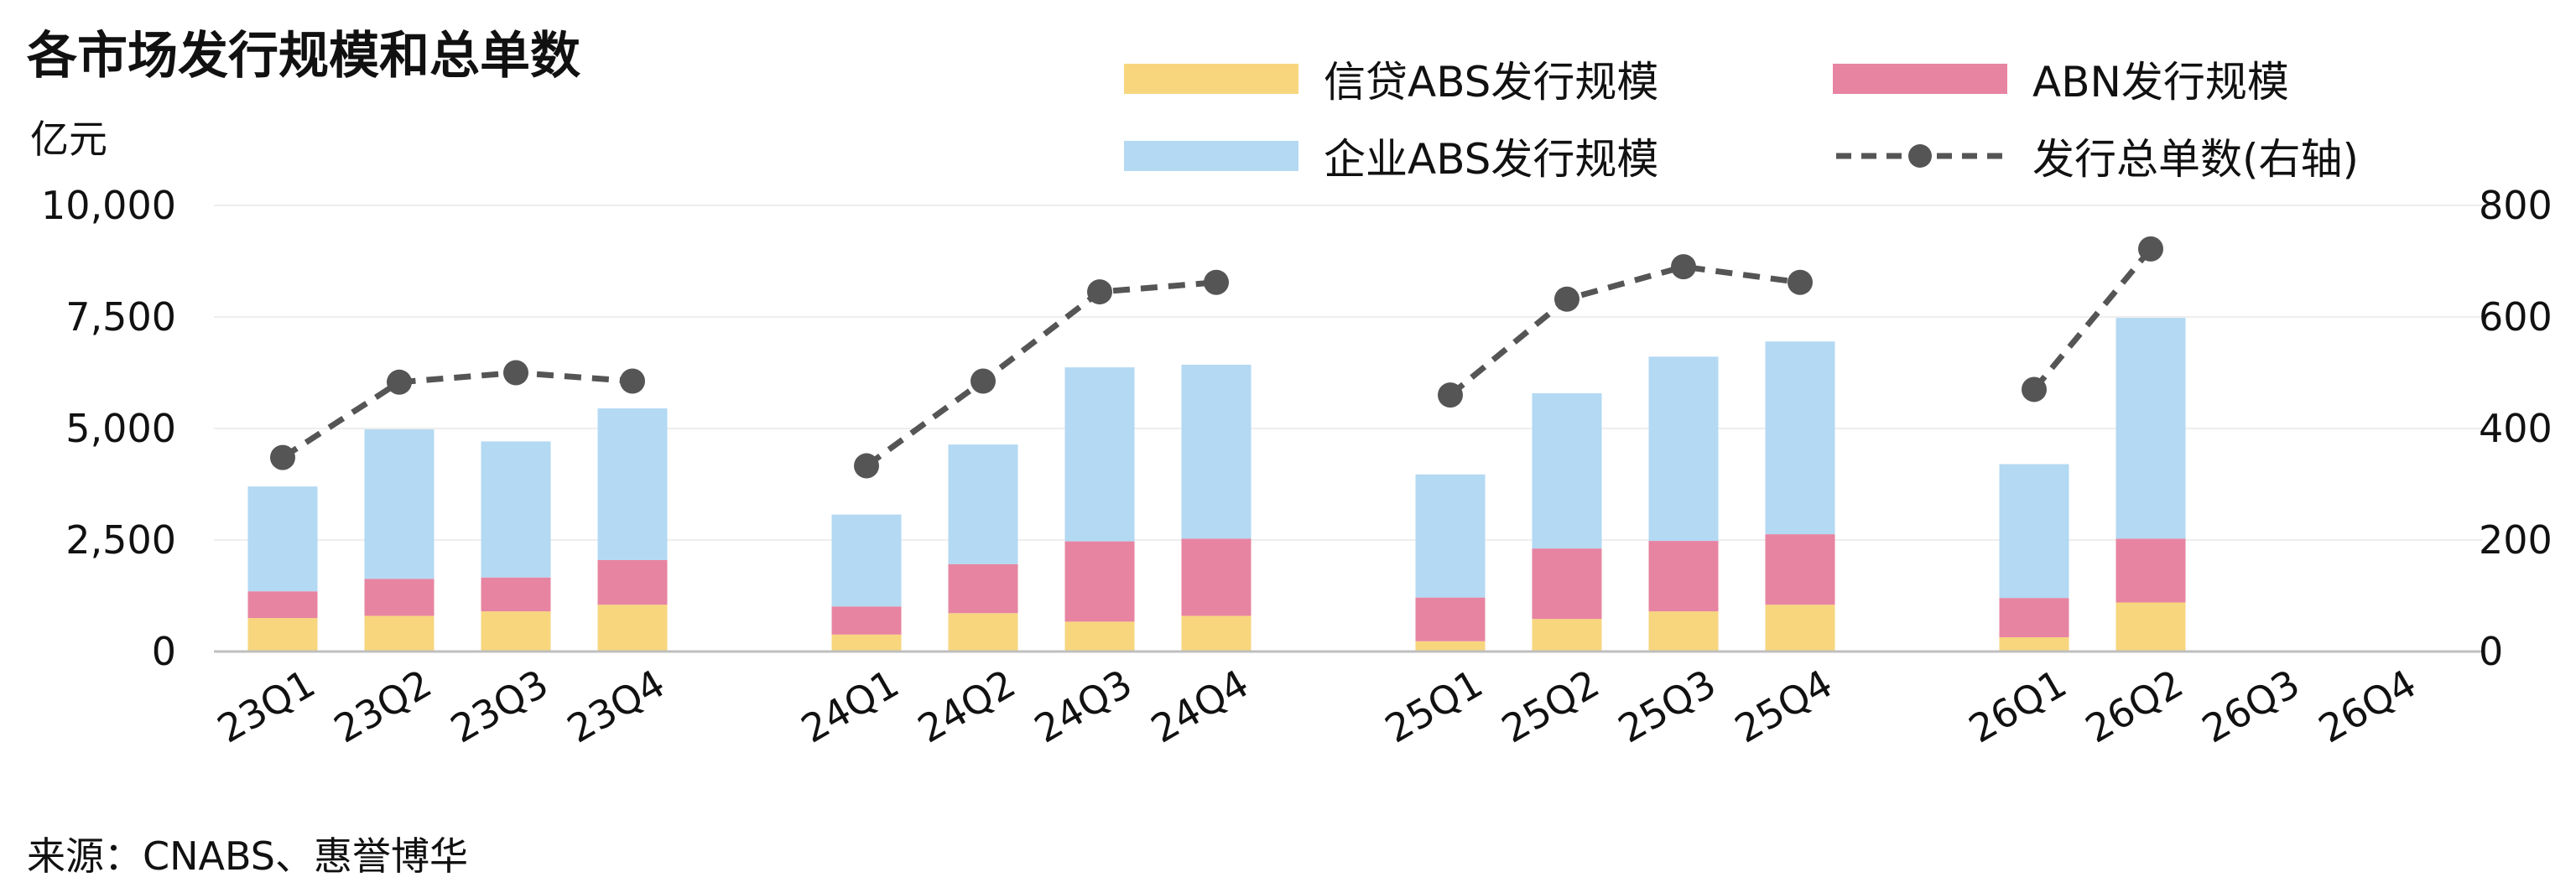 Image resolution: width=2576 pixels, height=893 pixels. Describe the element at coordinates (2367, 706) in the screenshot. I see `x-tick-label: 26Q4` at that location.